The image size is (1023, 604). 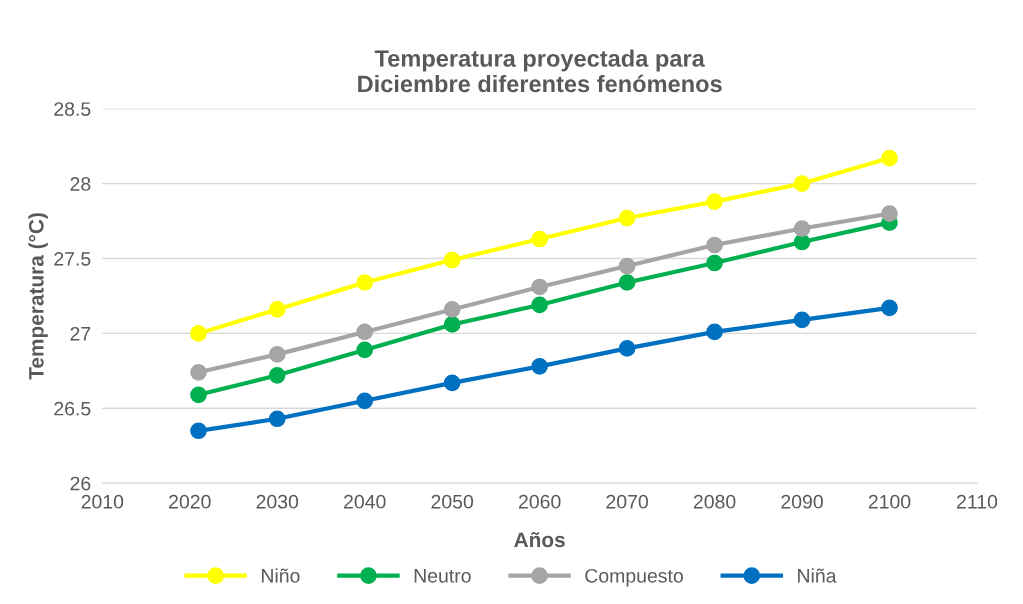 I want to click on x-tick-label: 2080, so click(x=714, y=501).